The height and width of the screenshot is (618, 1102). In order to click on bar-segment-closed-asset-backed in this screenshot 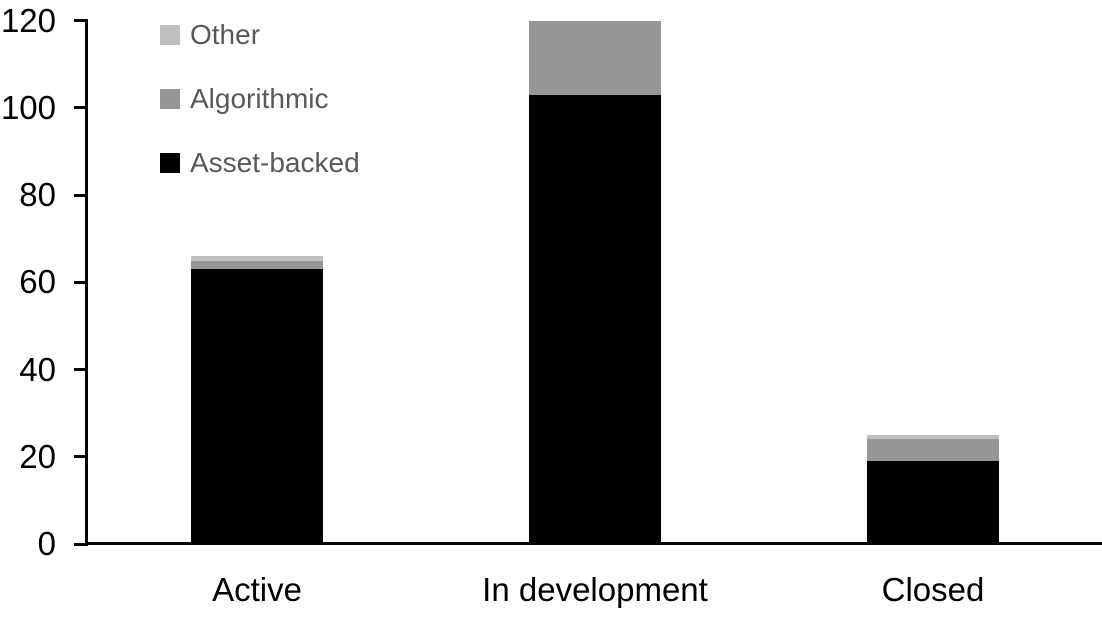, I will do `click(933, 502)`.